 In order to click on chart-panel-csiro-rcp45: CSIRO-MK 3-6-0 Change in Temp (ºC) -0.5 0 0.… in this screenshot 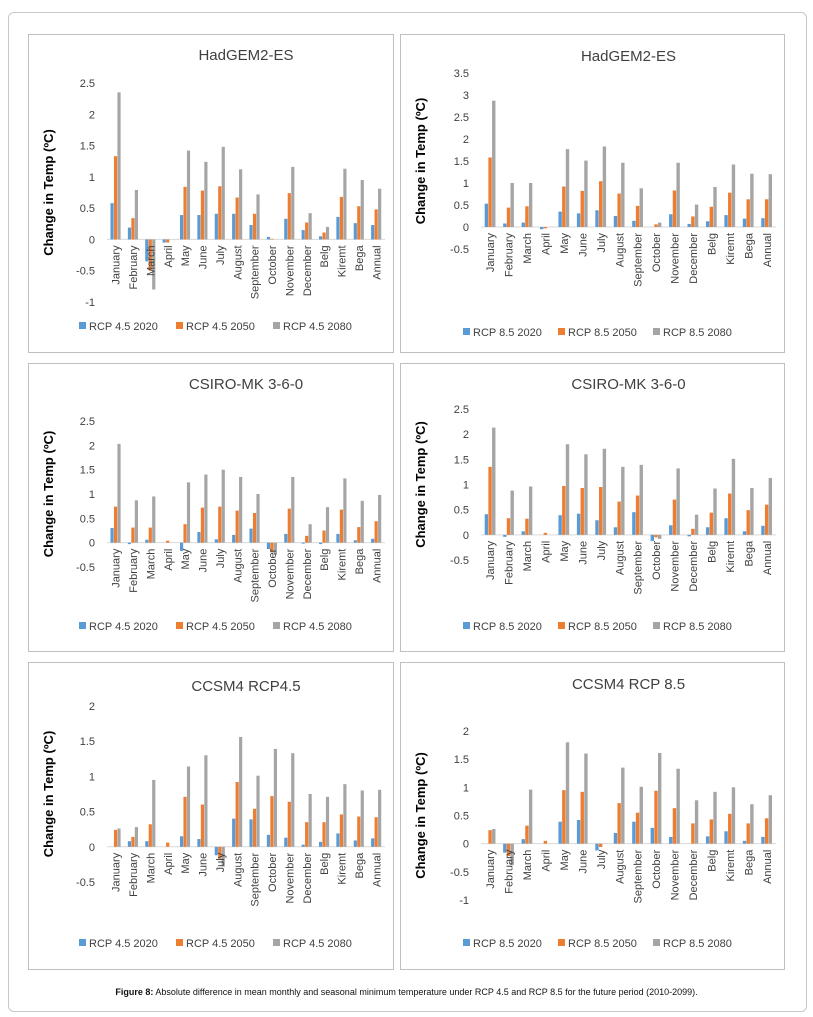, I will do `click(211, 507)`.